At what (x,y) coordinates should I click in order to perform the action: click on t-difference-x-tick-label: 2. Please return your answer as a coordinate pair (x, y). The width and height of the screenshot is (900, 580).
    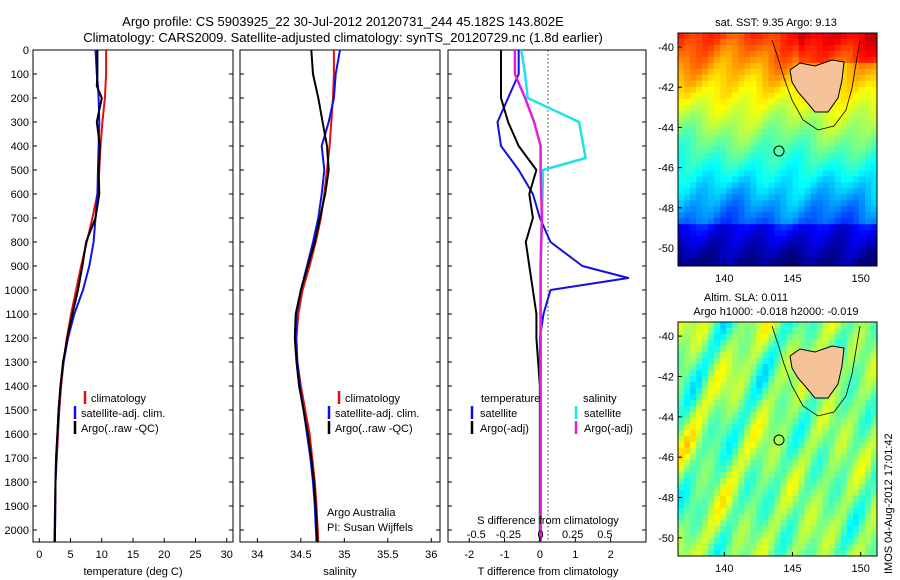
    Looking at the image, I should click on (611, 555).